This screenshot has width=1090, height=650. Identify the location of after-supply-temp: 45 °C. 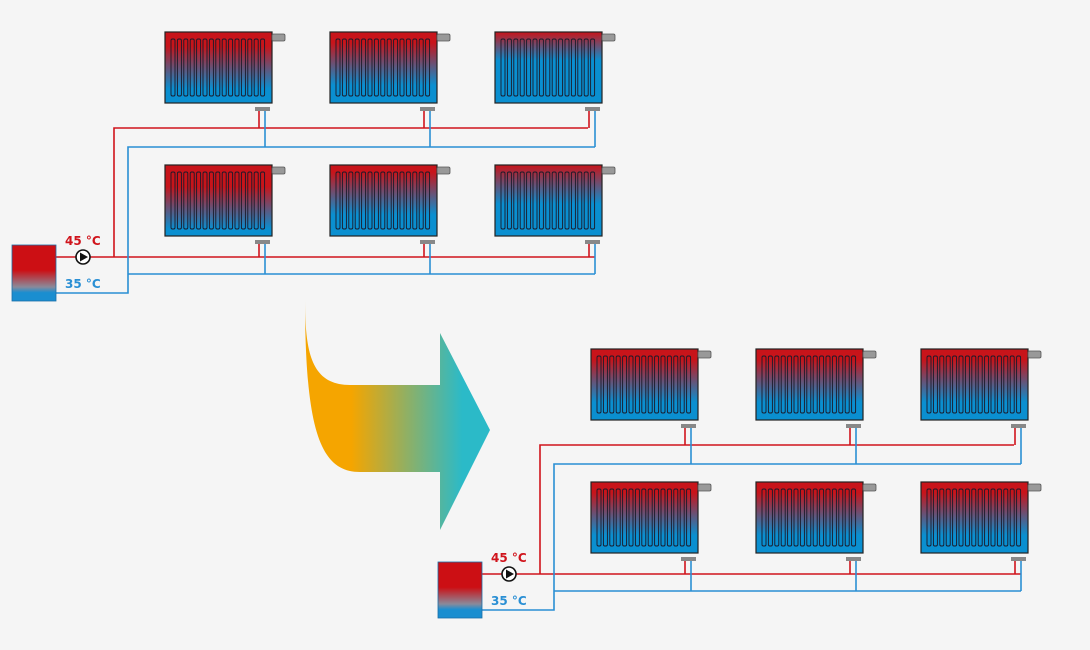
(509, 558).